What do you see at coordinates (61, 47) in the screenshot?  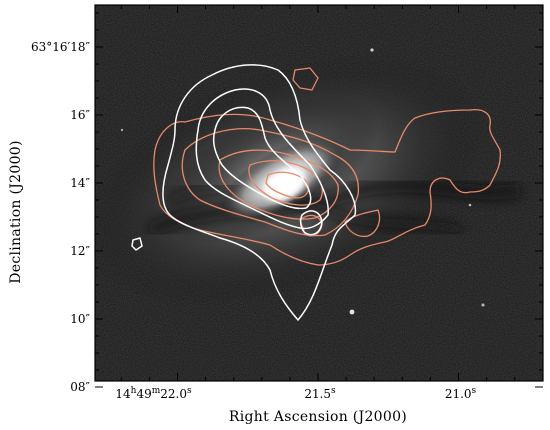 I see `y-tick-label: 63°16′18″` at bounding box center [61, 47].